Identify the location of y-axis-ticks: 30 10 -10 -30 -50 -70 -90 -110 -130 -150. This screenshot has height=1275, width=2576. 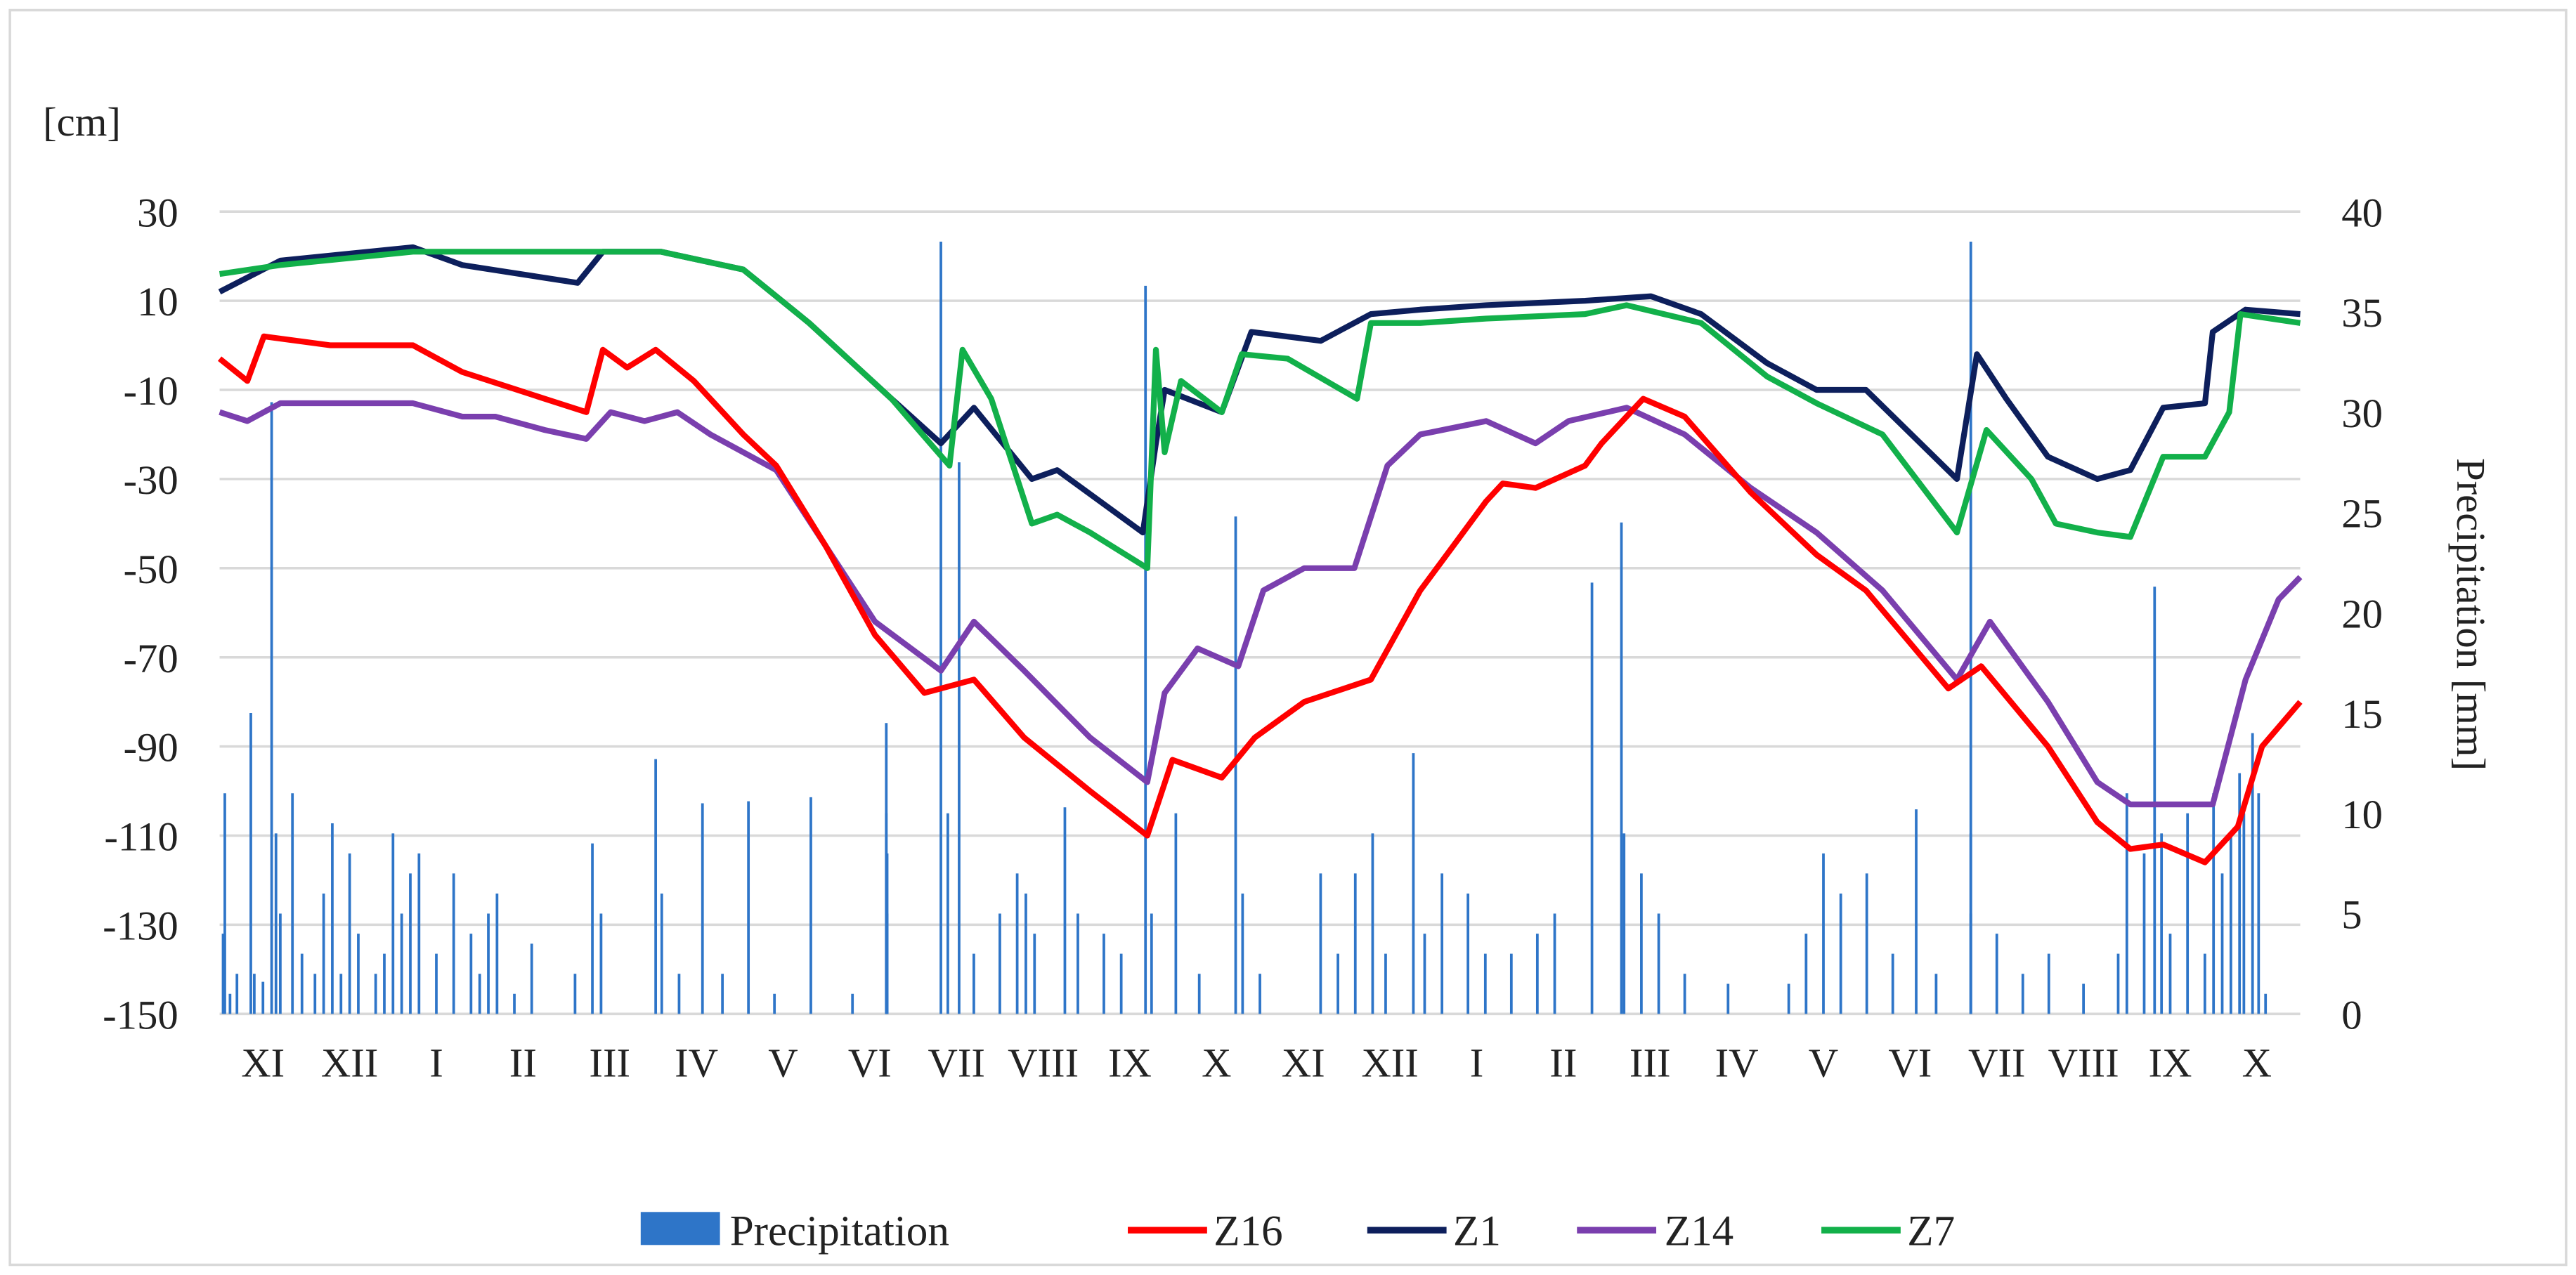
(140, 614).